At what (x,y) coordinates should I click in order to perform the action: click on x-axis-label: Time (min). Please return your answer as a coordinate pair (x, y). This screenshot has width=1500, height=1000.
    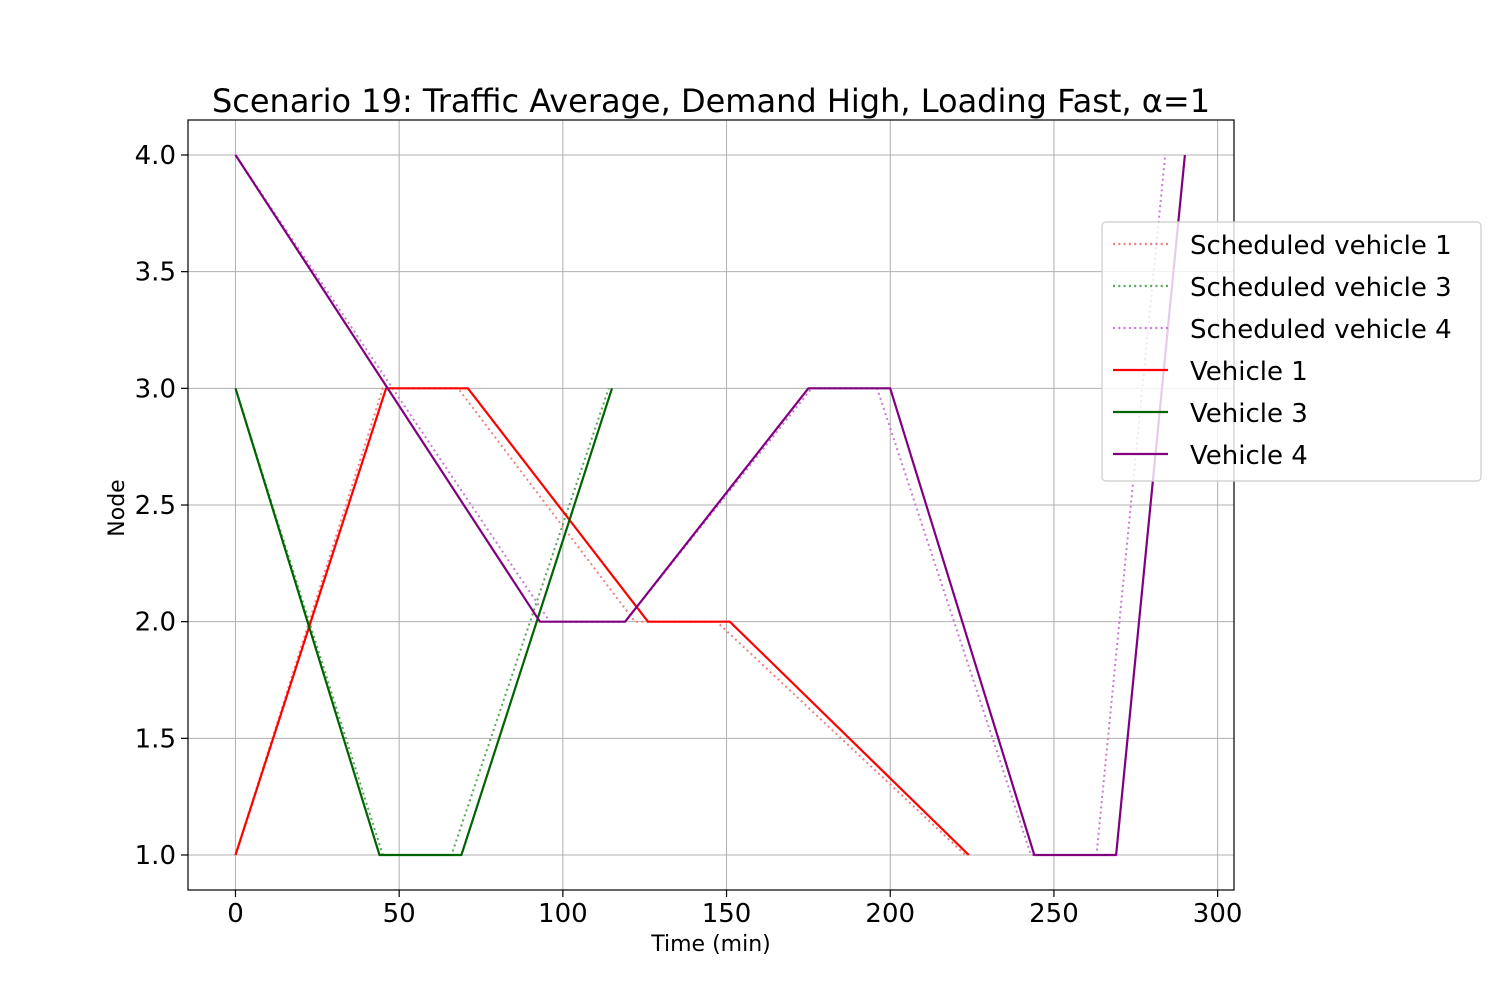
    Looking at the image, I should click on (710, 944).